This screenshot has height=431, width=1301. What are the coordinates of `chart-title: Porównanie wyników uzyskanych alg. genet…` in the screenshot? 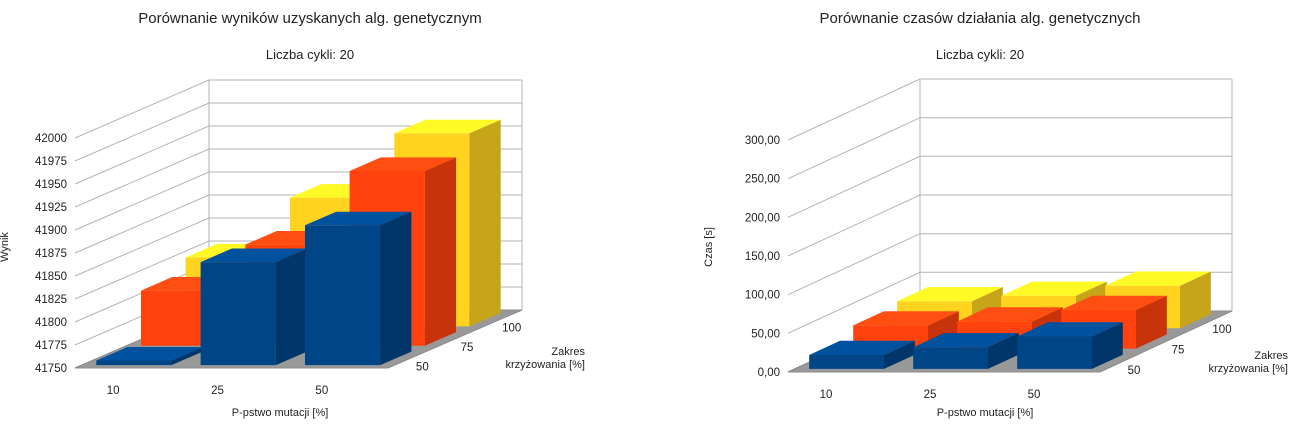 It's located at (310, 18).